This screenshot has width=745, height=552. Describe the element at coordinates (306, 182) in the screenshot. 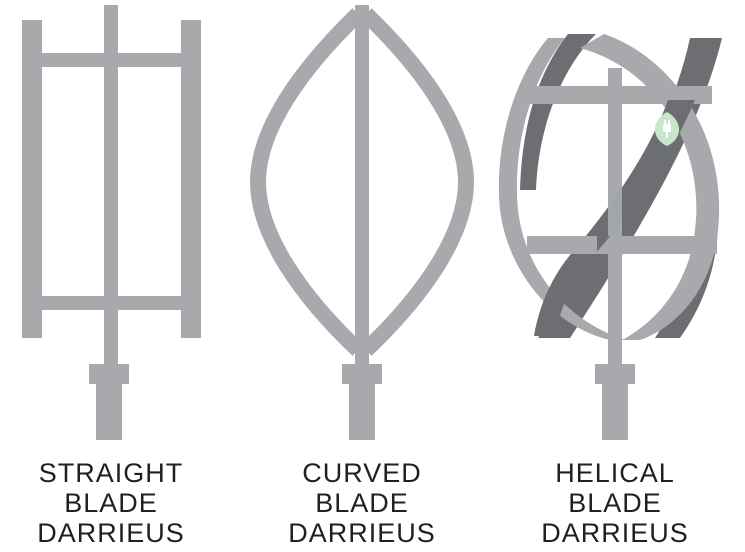

I see `left-curved-blade` at that location.